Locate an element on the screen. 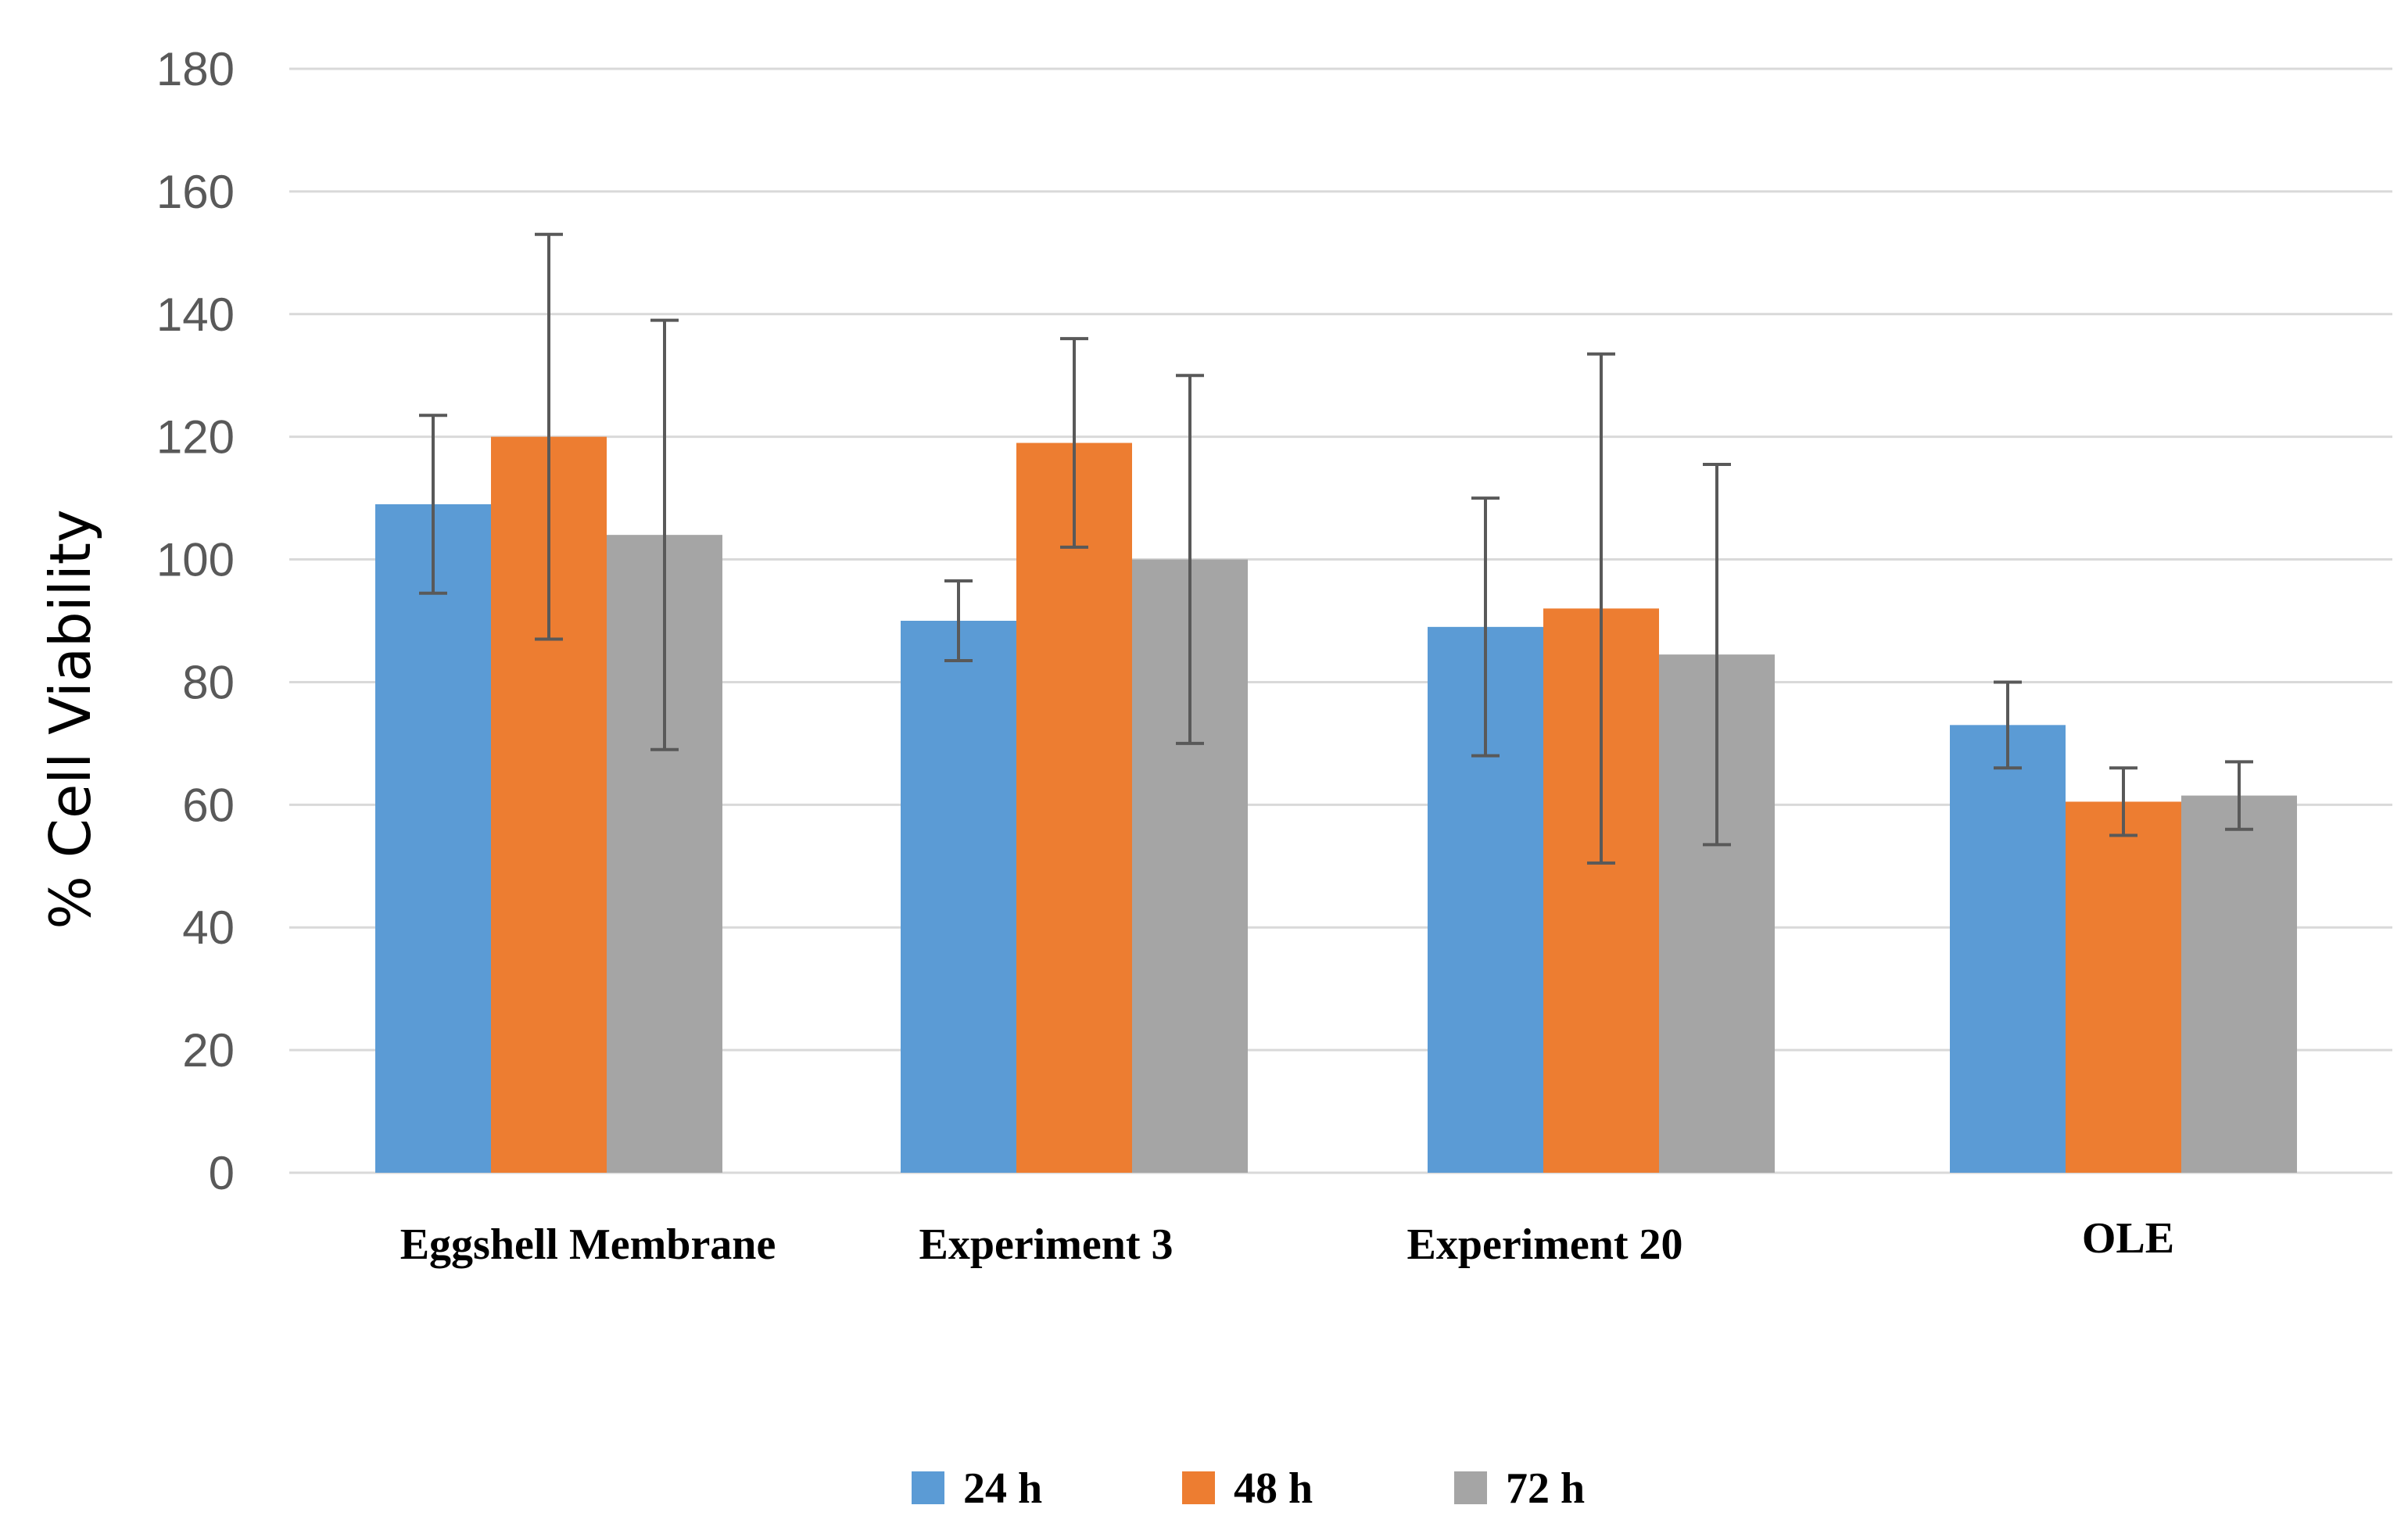 Image resolution: width=2408 pixels, height=1523 pixels. y-tick-label: 180 is located at coordinates (196, 69).